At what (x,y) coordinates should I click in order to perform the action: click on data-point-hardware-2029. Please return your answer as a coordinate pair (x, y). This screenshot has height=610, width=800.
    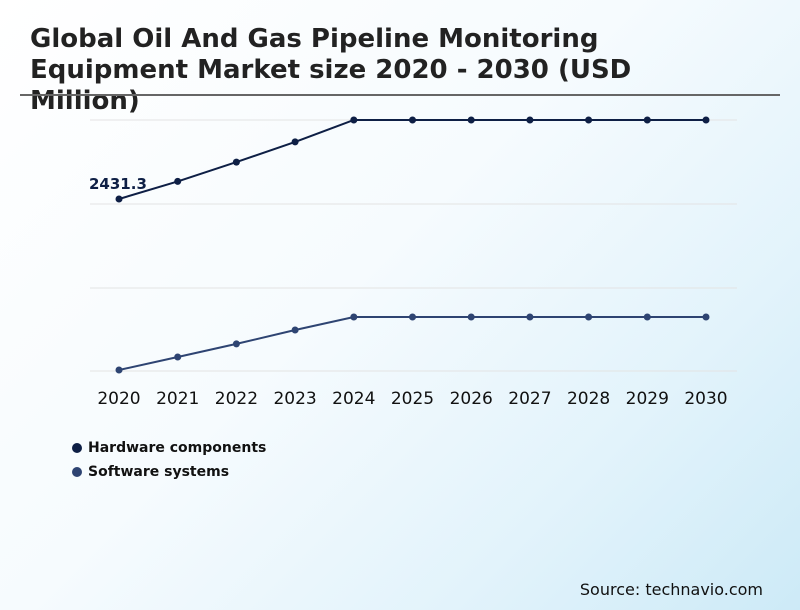
    Looking at the image, I should click on (647, 120).